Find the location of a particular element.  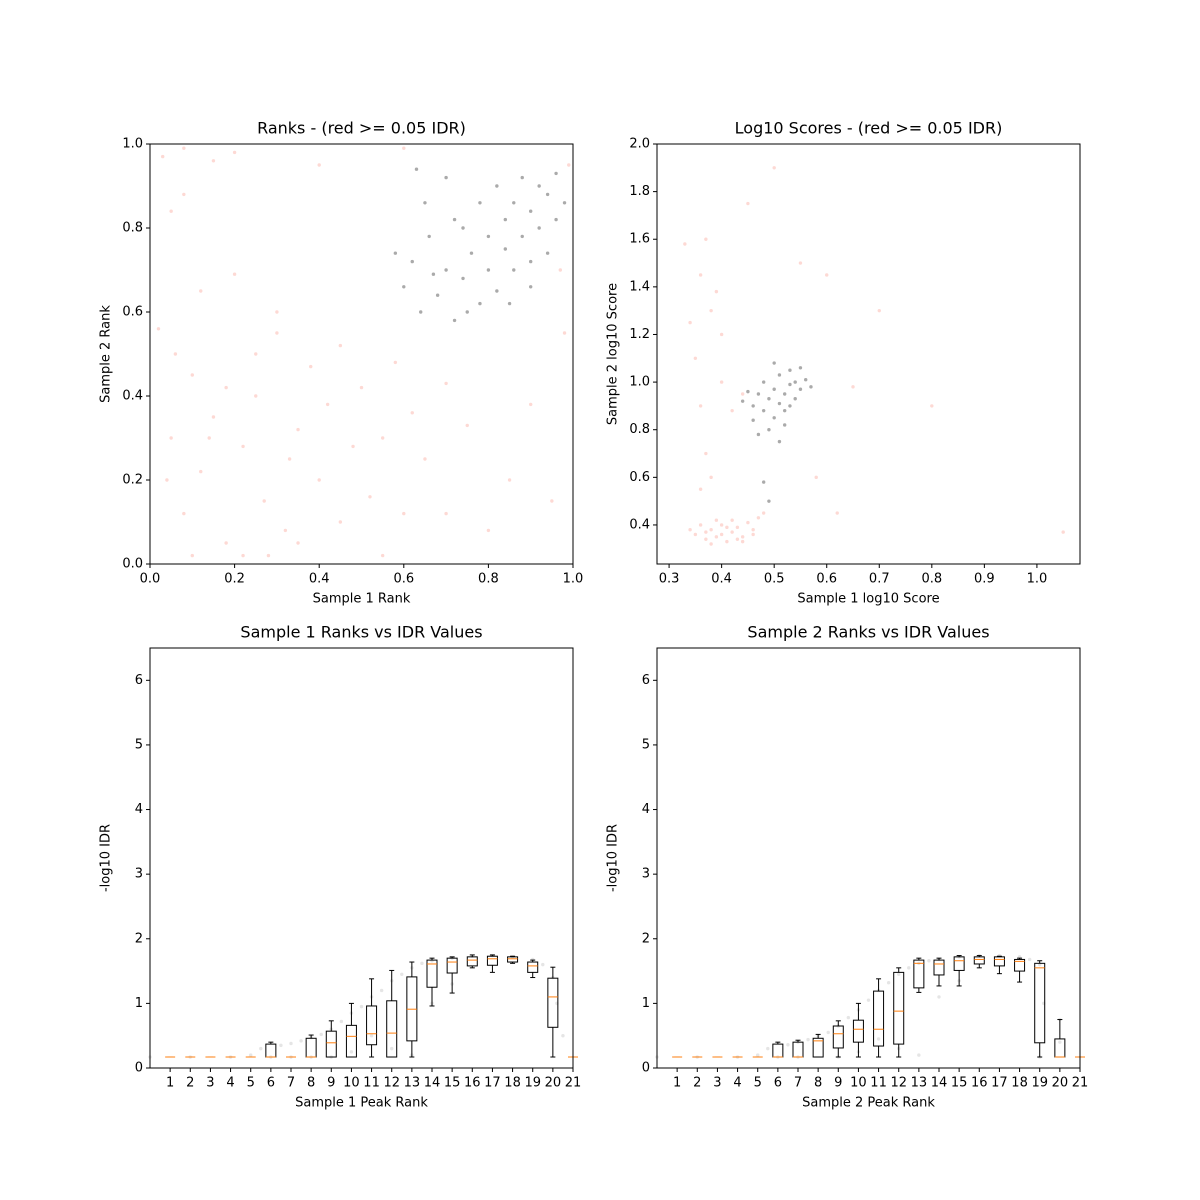

x-tick-label: 15 is located at coordinates (452, 1083).